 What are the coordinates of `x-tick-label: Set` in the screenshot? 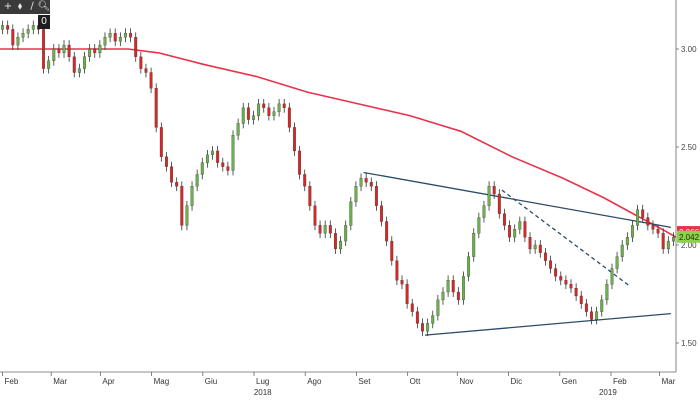 It's located at (364, 381).